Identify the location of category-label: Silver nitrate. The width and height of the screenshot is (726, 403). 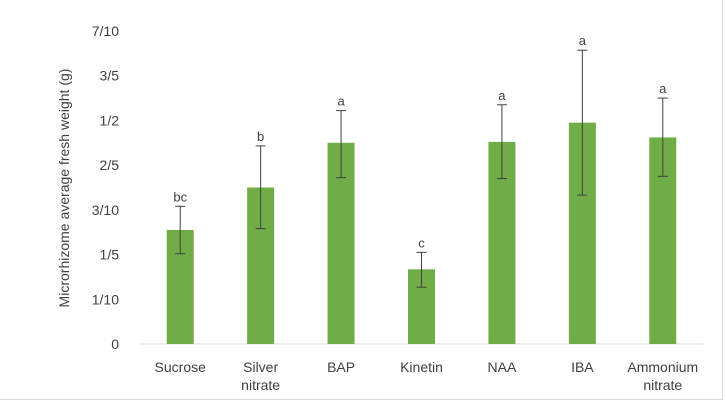
(260, 376).